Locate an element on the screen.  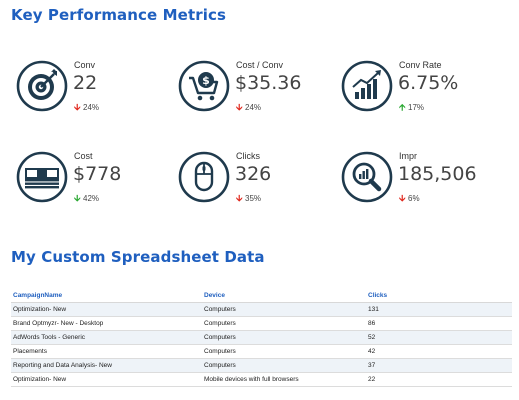
table-row: Placements Computers 42 is located at coordinates (261, 351).